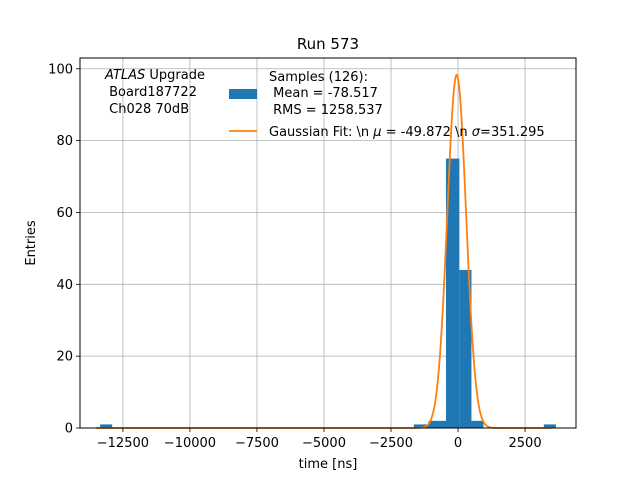 This screenshot has width=640, height=480. What do you see at coordinates (476, 132) in the screenshot?
I see `legend-fit-sigma: σ` at bounding box center [476, 132].